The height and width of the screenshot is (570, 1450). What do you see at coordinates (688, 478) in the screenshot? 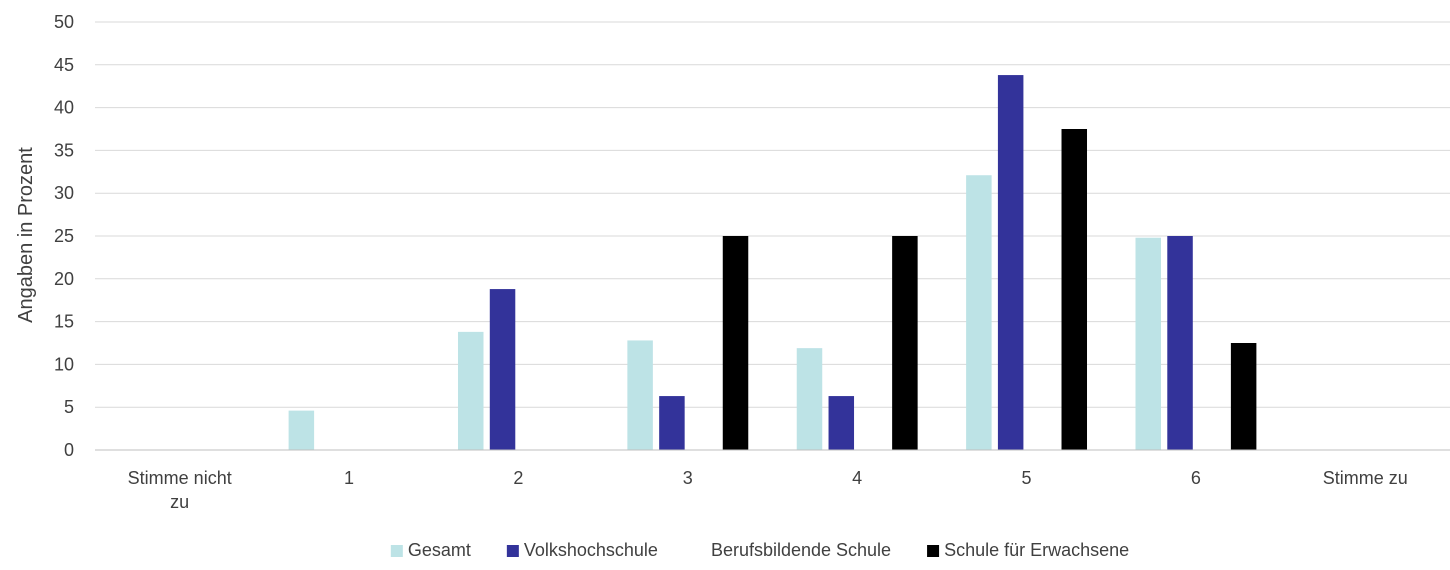
I see `x-tick-label: 3` at bounding box center [688, 478].